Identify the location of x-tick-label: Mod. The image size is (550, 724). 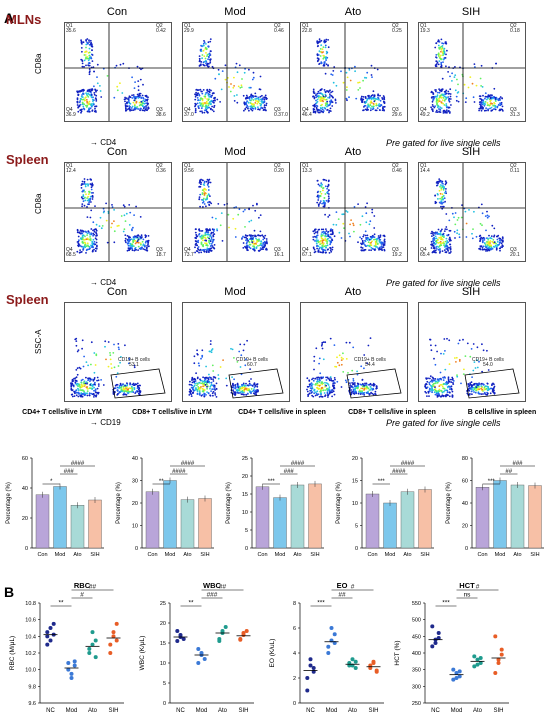
(202, 711).